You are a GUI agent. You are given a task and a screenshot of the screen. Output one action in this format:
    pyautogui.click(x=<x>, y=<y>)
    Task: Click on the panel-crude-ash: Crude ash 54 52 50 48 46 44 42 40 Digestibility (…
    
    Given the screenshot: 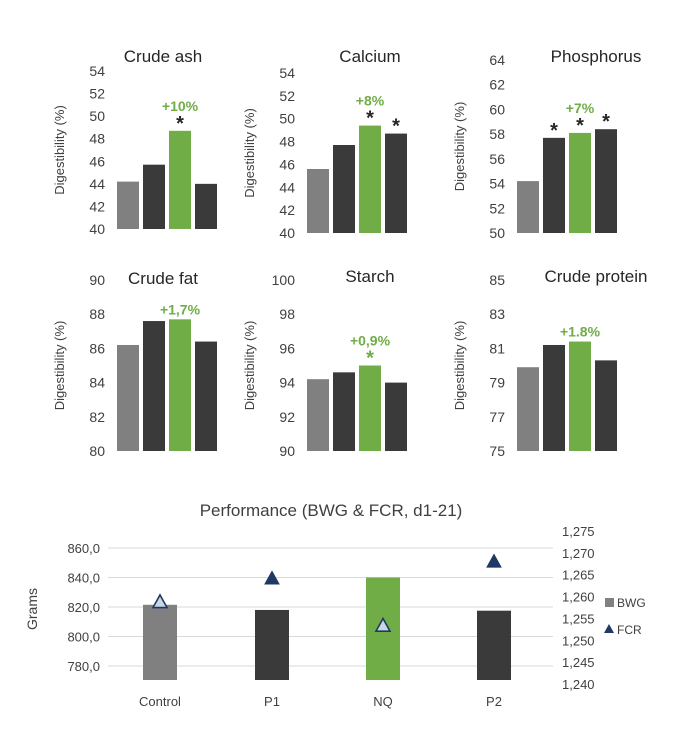 What is the action you would take?
    pyautogui.click(x=134, y=142)
    